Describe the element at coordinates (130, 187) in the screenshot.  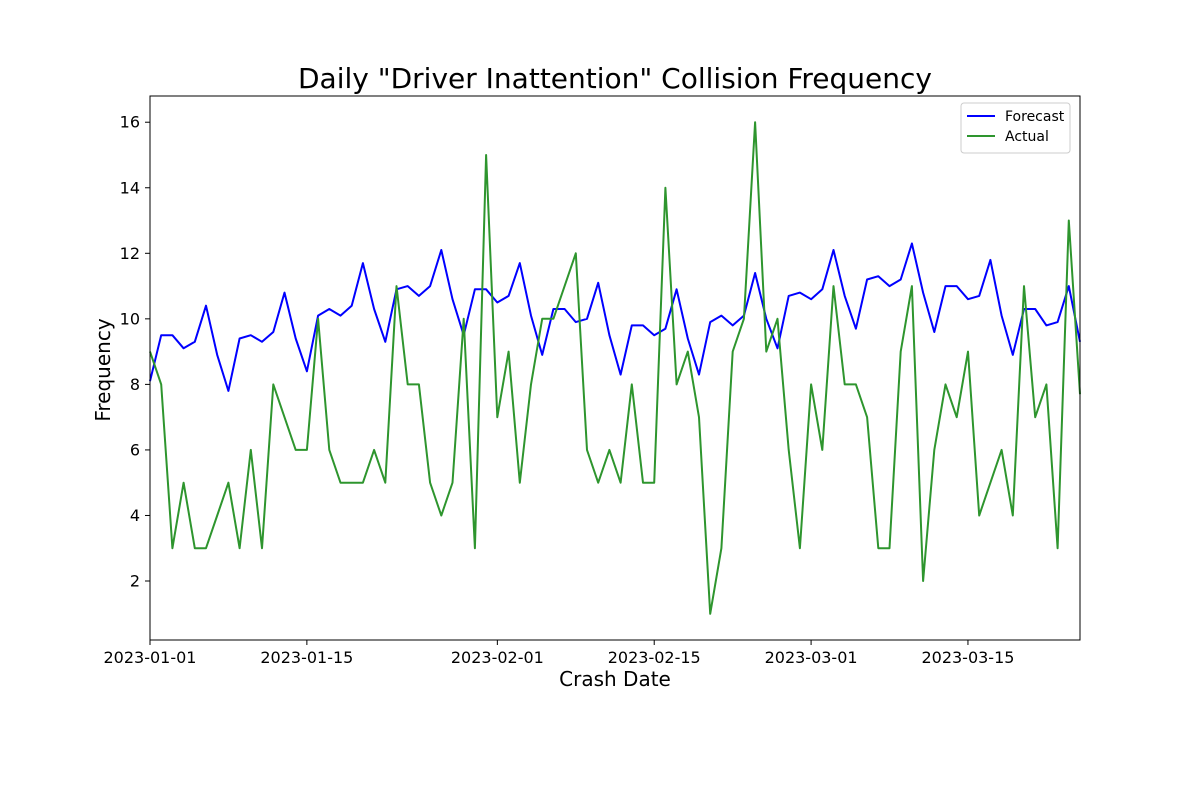
I see `y-tick-label: 14` at that location.